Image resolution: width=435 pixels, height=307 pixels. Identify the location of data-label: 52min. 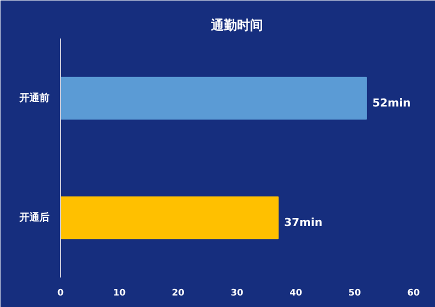
(391, 103).